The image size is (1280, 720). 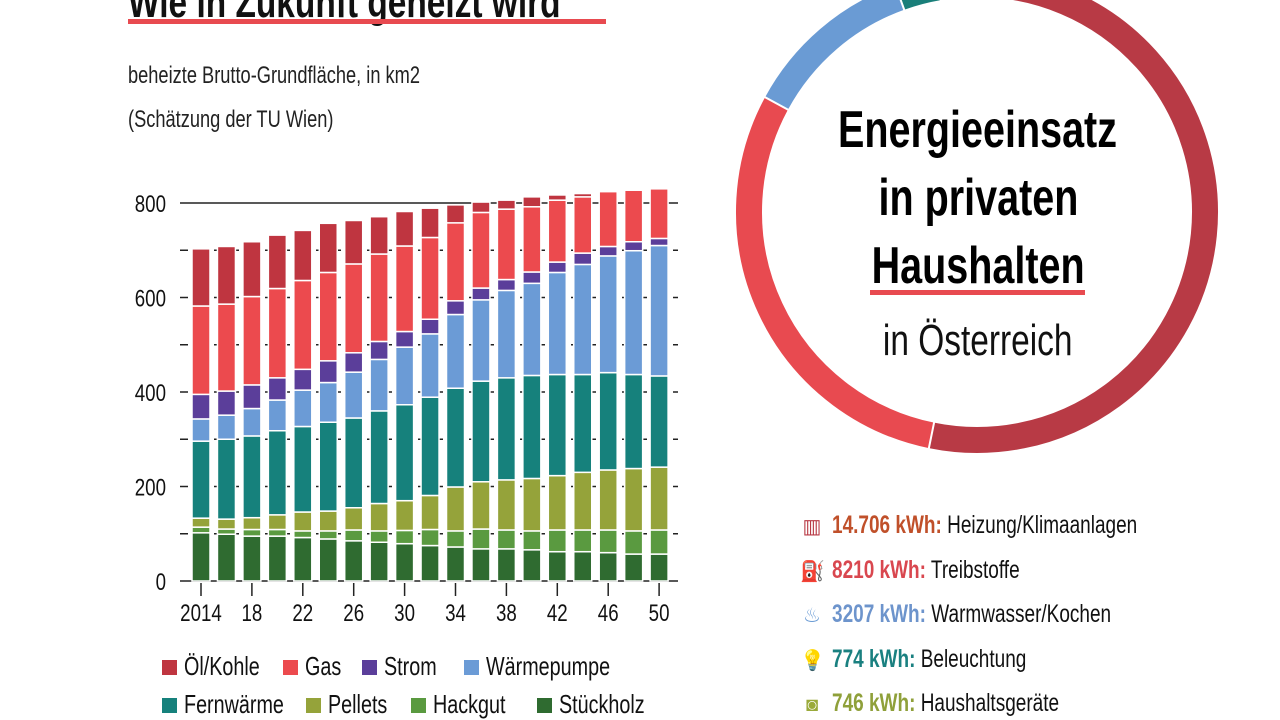 I want to click on energy-value: 3207 kWh:, so click(x=879, y=614).